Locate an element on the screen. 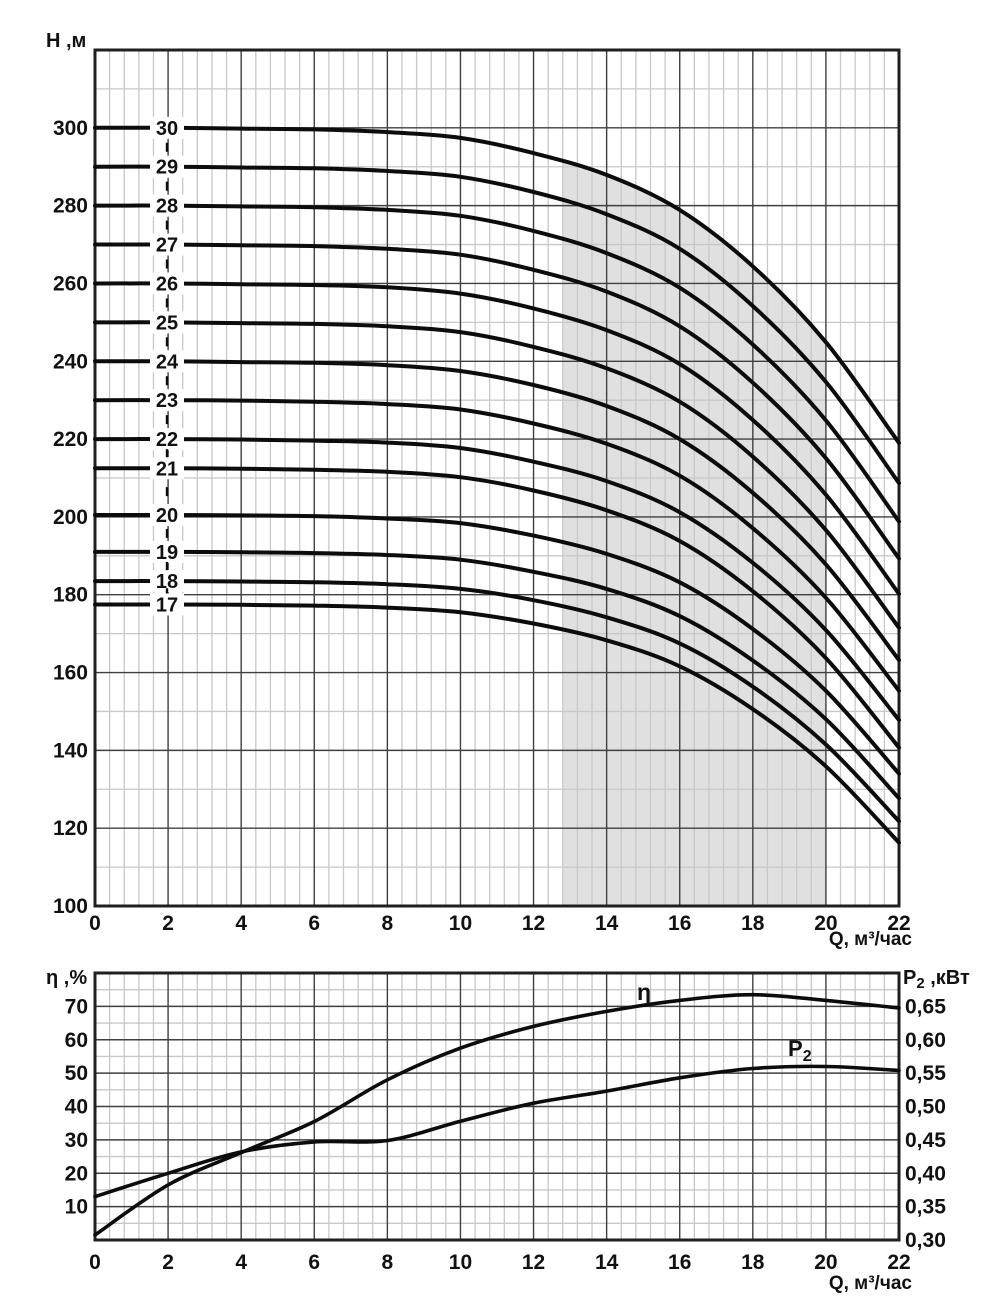  y-tick-label-top: 160 is located at coordinates (70, 673).